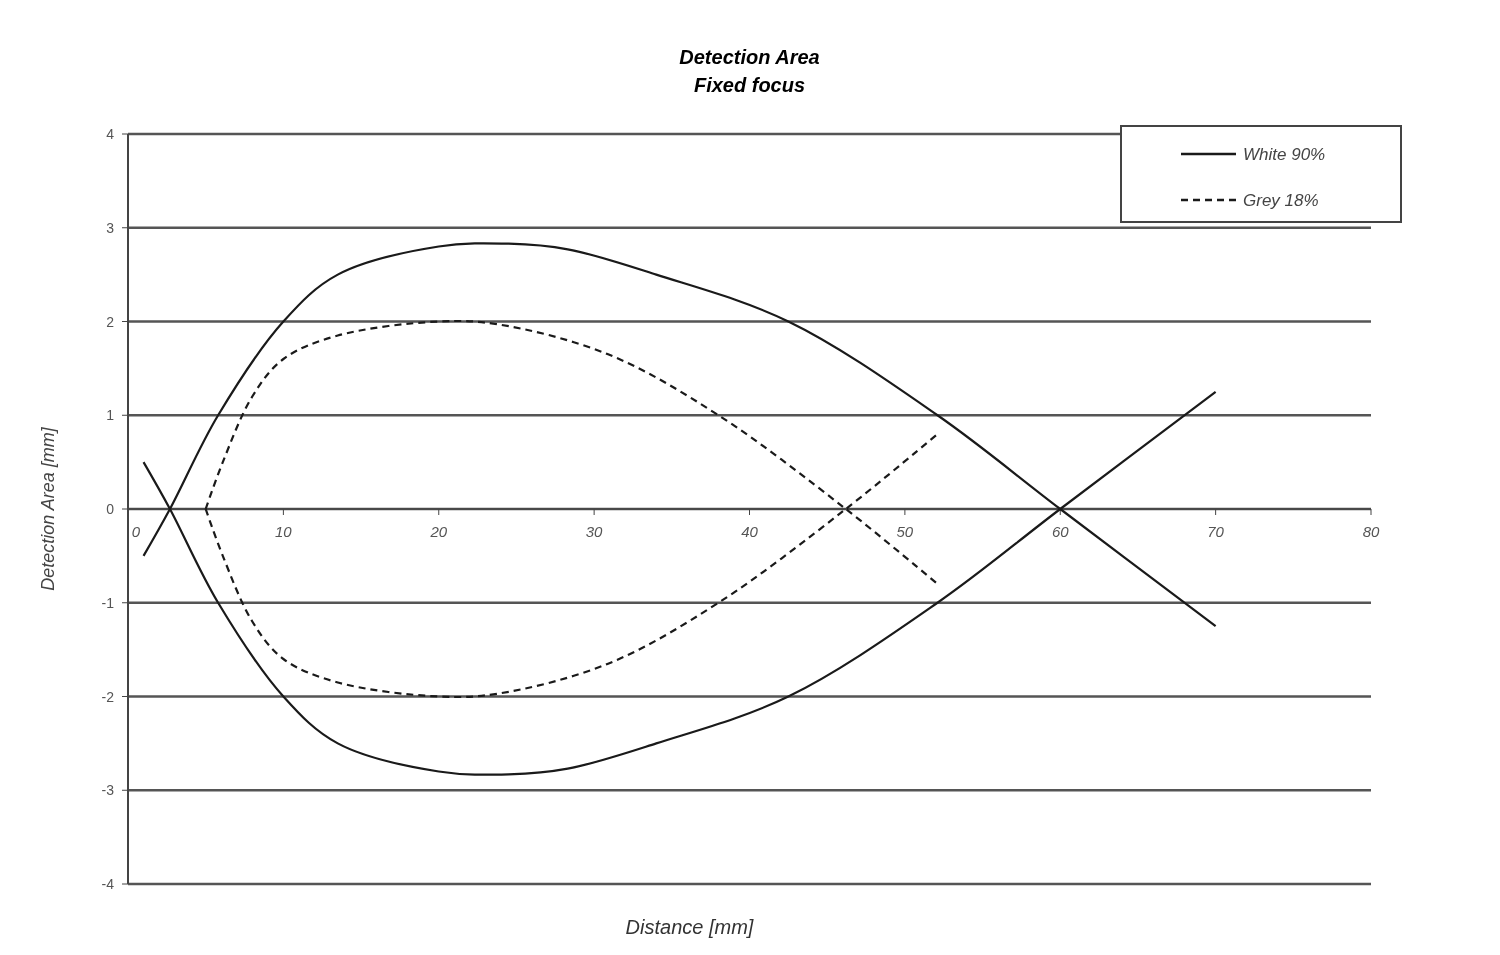 The width and height of the screenshot is (1500, 955). What do you see at coordinates (749, 57) in the screenshot?
I see `chart-title: Detection Area` at bounding box center [749, 57].